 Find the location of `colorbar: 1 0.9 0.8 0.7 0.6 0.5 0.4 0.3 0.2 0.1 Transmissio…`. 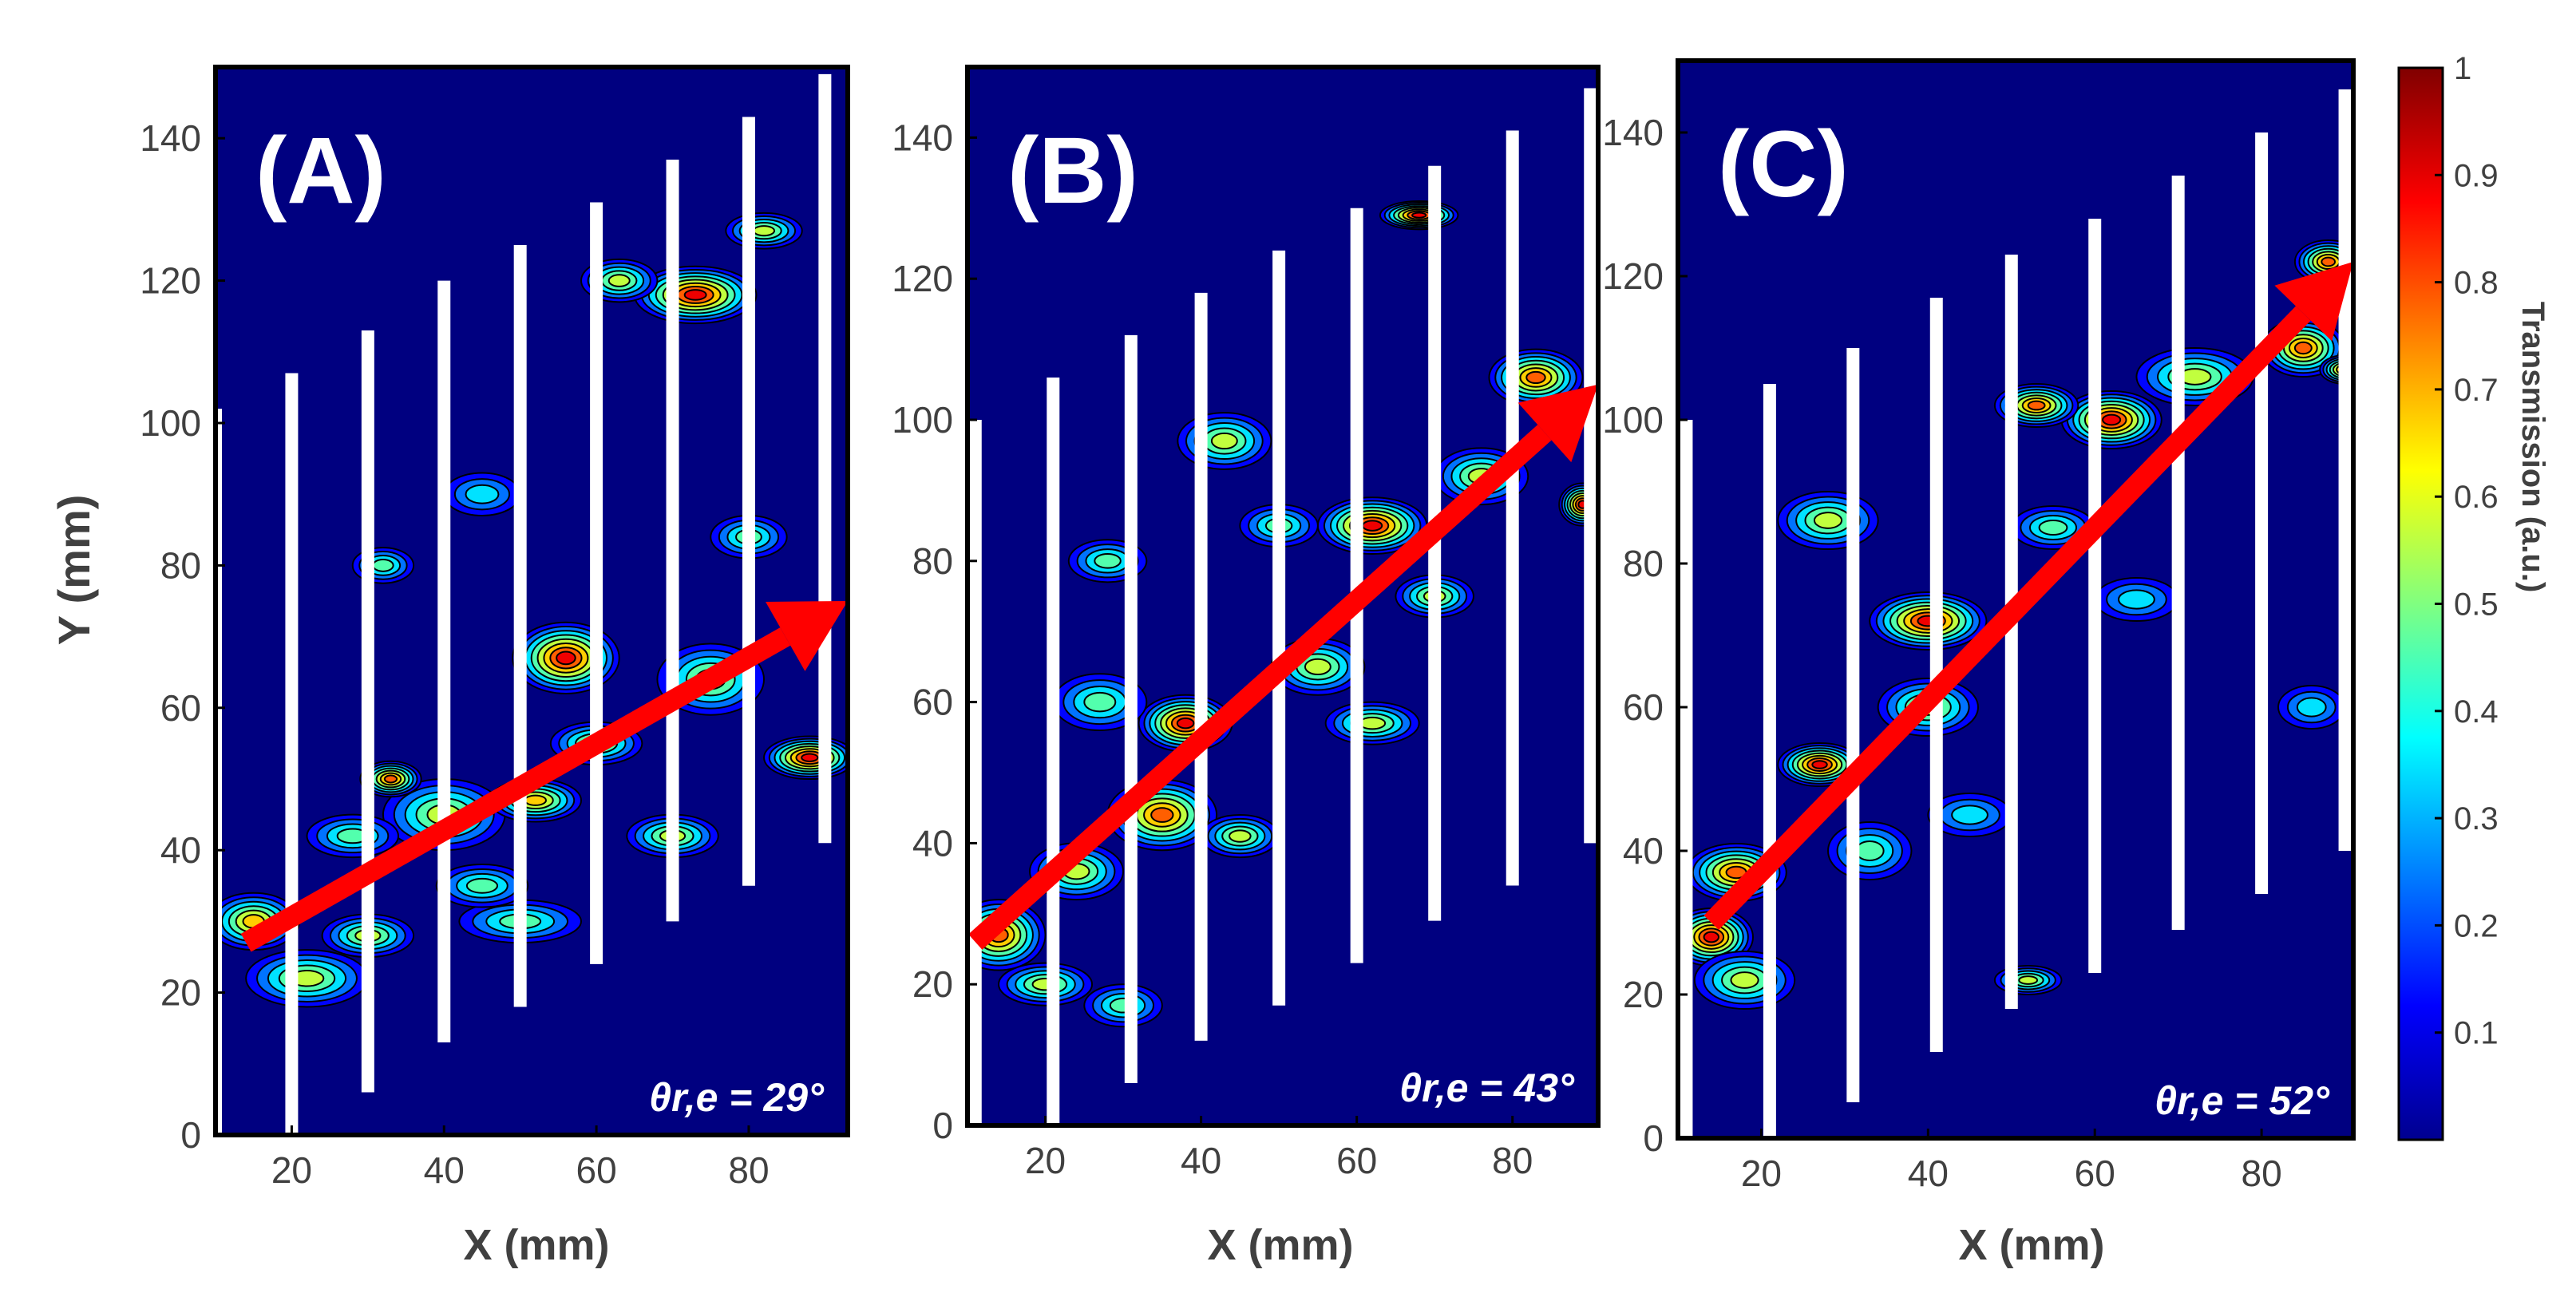

colorbar: 1 0.9 0.8 0.7 0.6 0.5 0.4 0.3 0.2 0.1 Transmissio… is located at coordinates (2473, 596).